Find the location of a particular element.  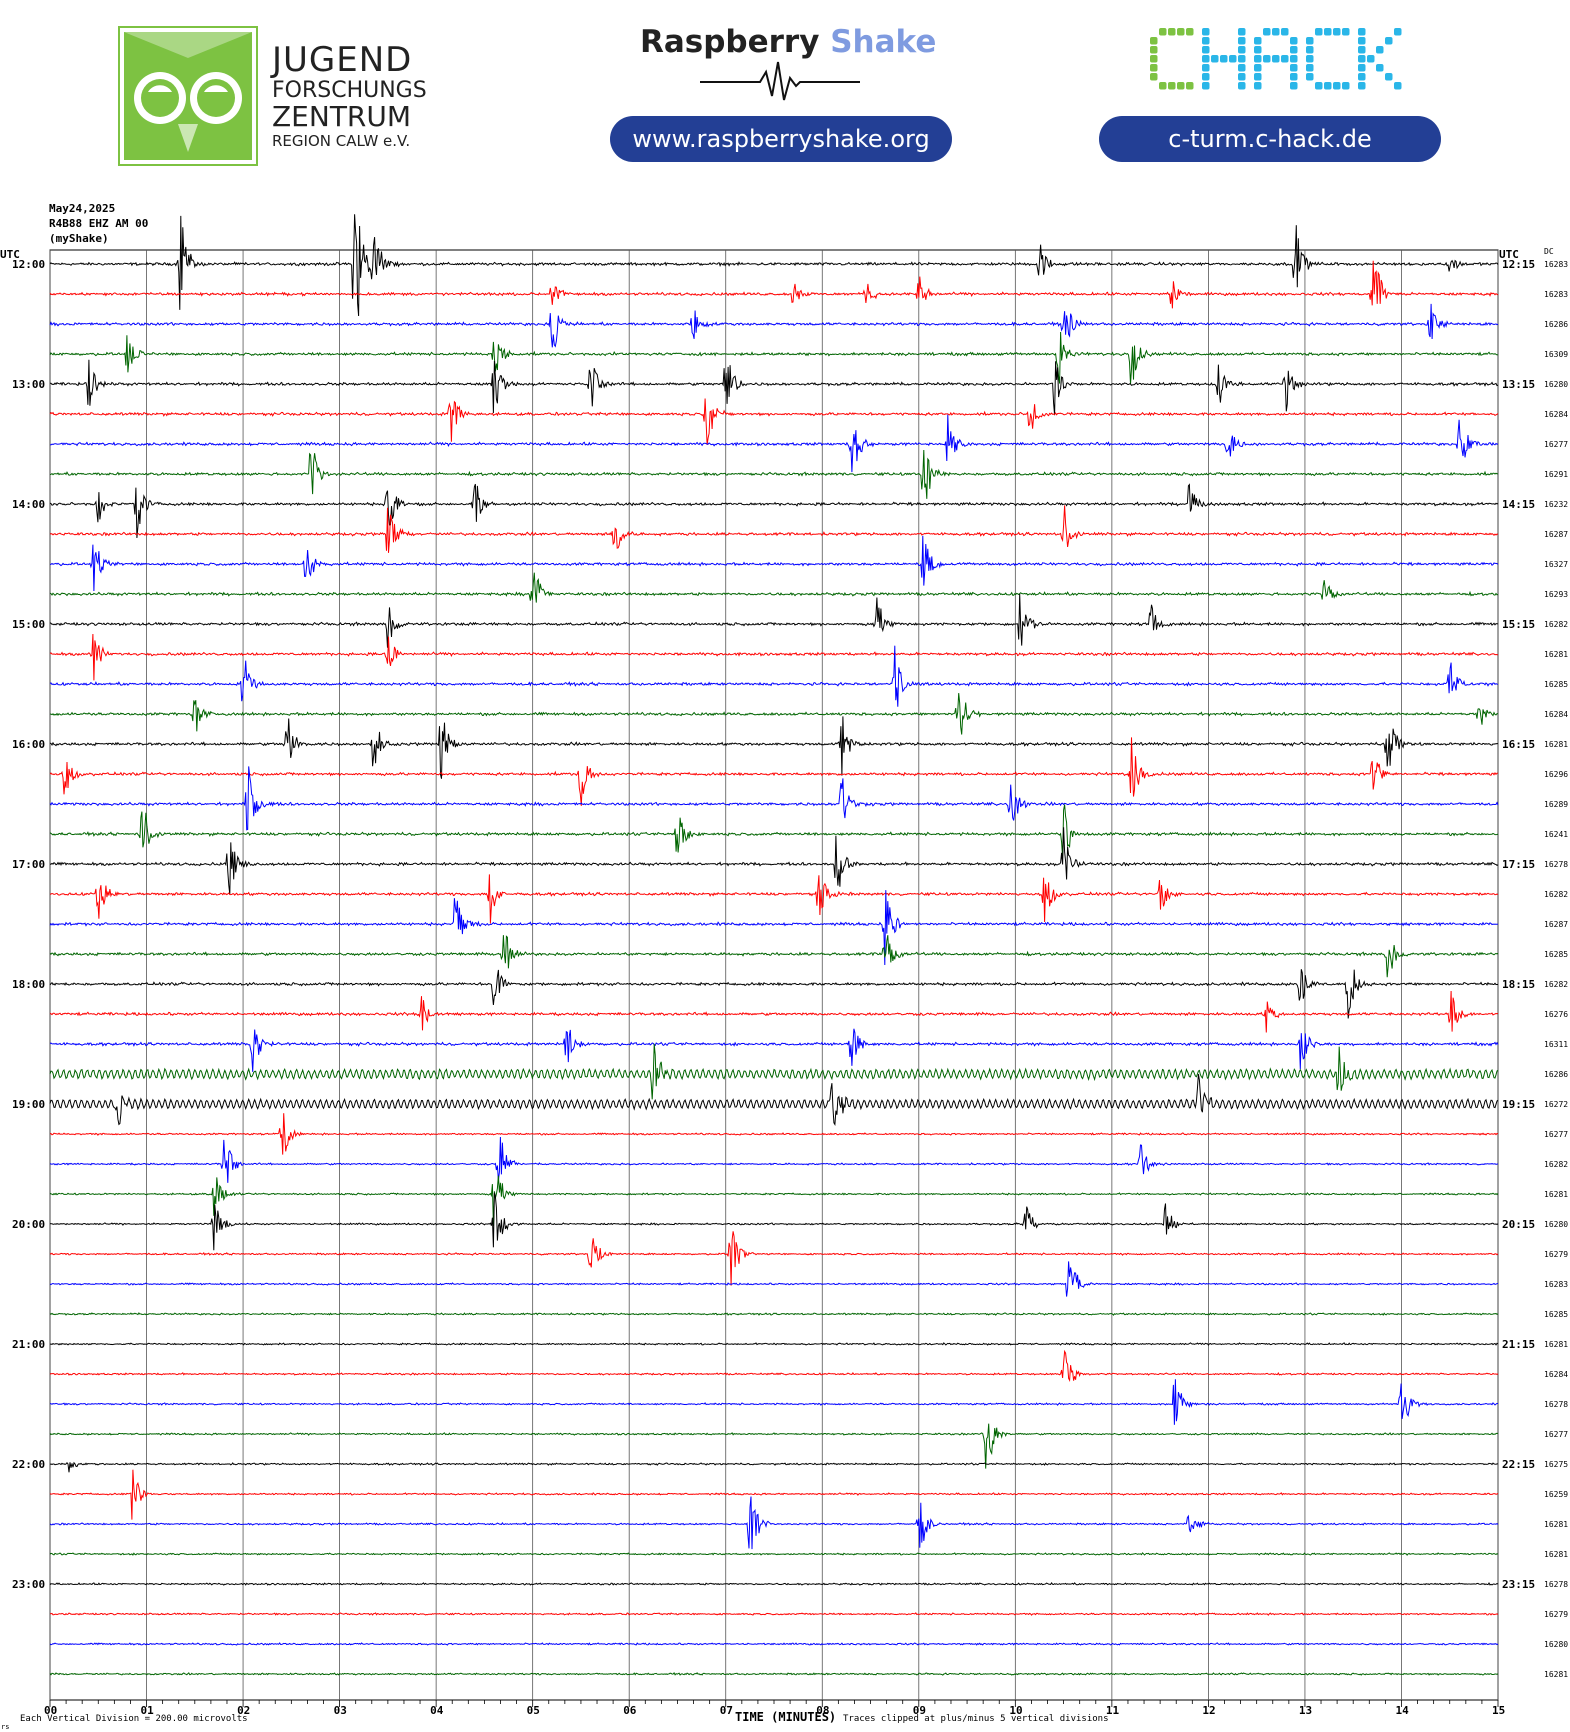

chack-logo is located at coordinates (1276, 59).